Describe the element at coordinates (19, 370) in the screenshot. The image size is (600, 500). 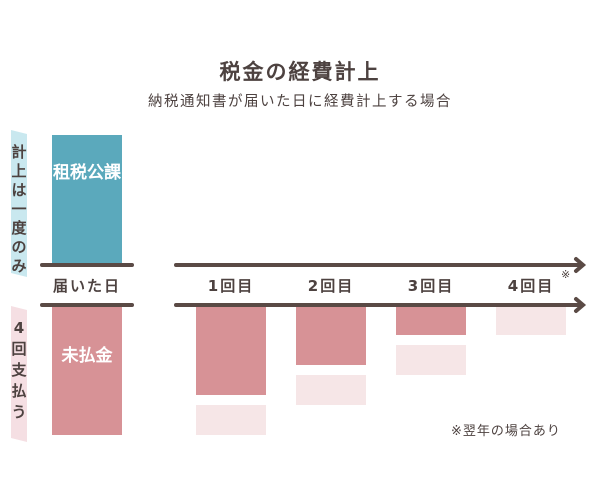
I see `lower-side-label: 4回支払う` at that location.